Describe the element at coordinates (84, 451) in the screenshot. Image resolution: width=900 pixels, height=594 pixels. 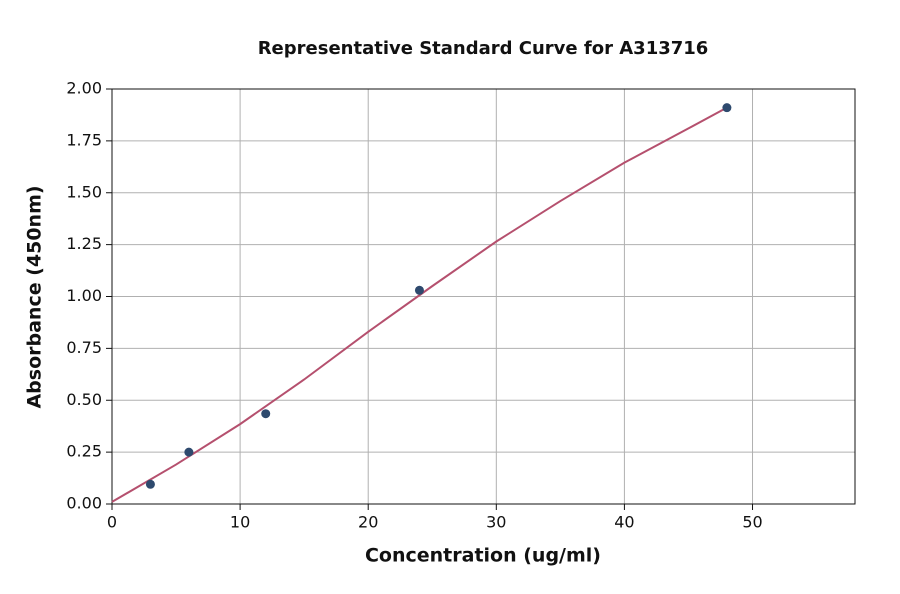
I see `y-tick-label: 0.25` at that location.